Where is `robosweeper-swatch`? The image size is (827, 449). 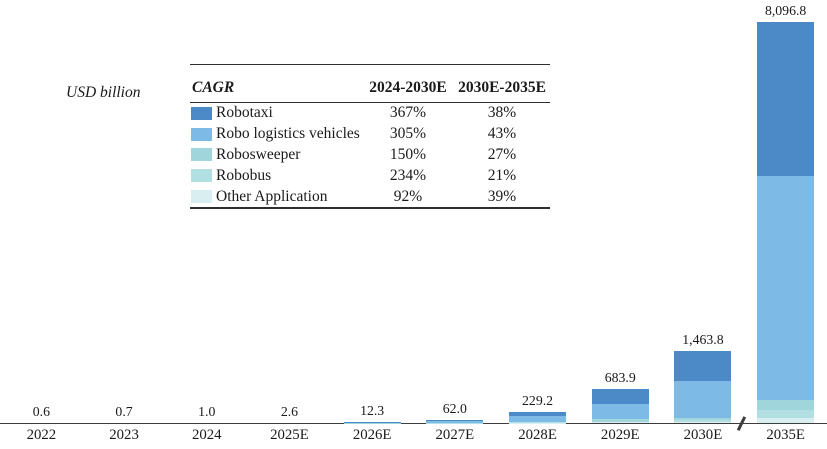
robosweeper-swatch is located at coordinates (201, 155).